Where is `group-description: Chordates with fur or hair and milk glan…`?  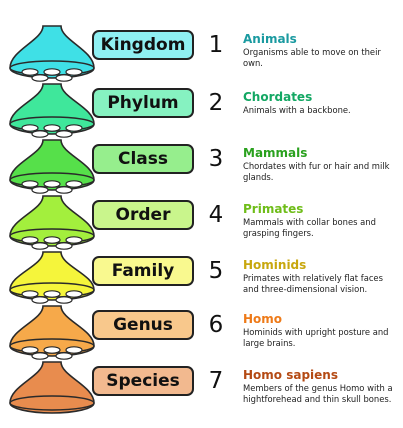 group-description: Chordates with fur or hair and milk glan… is located at coordinates (316, 171).